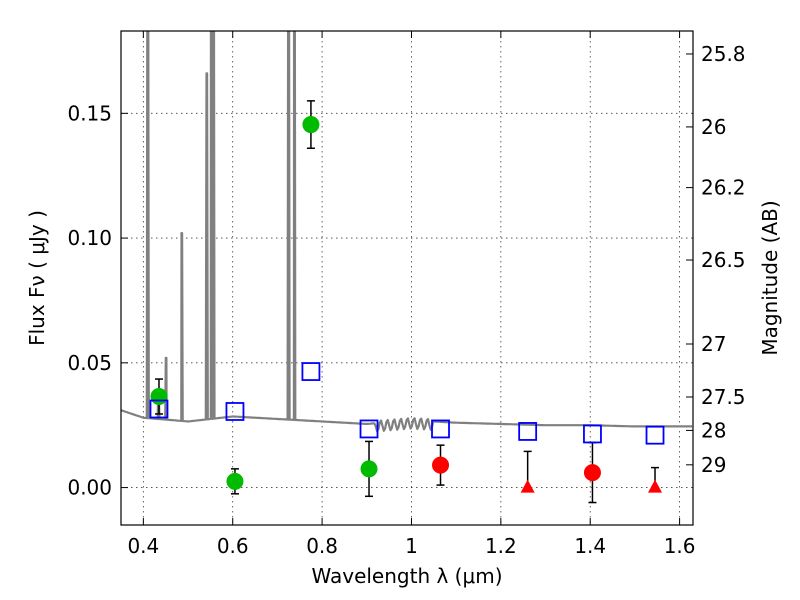 This screenshot has width=800, height=600. I want to click on y-tick-label: 0.05, so click(89, 363).